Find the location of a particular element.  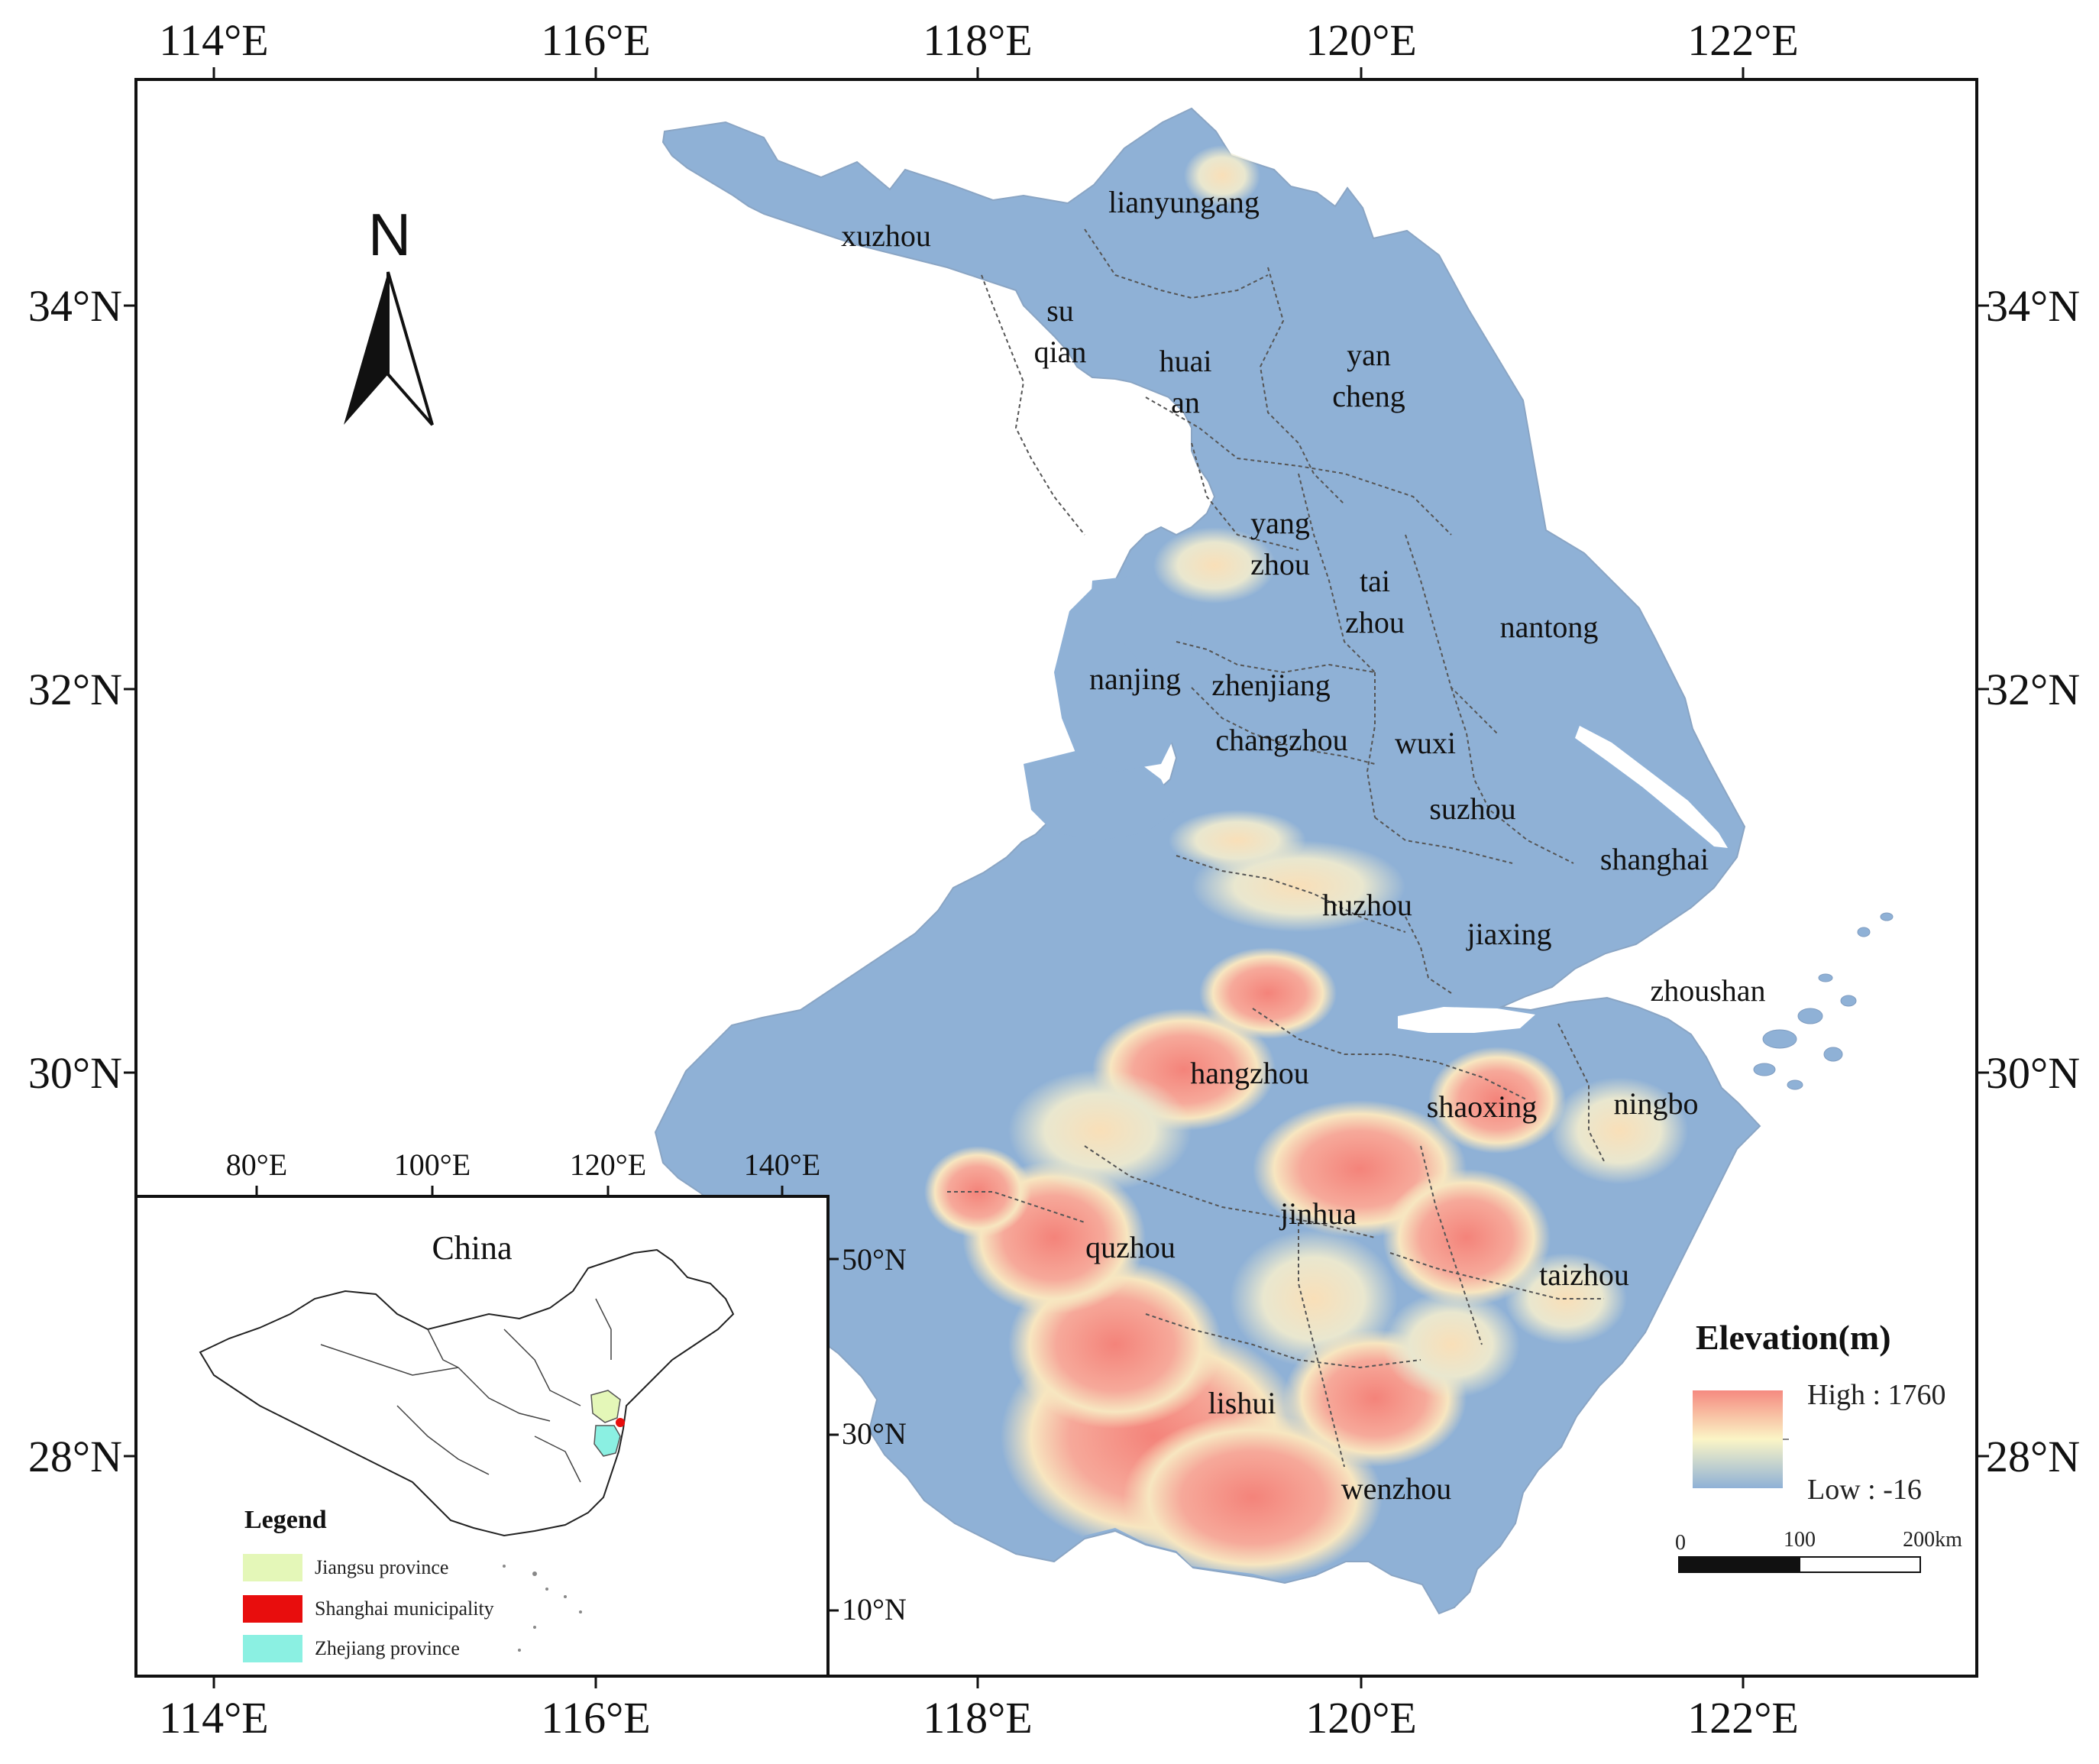

latitude-labels-right: 34°N 32°N 30°N 28°N is located at coordinates (2033, 881).